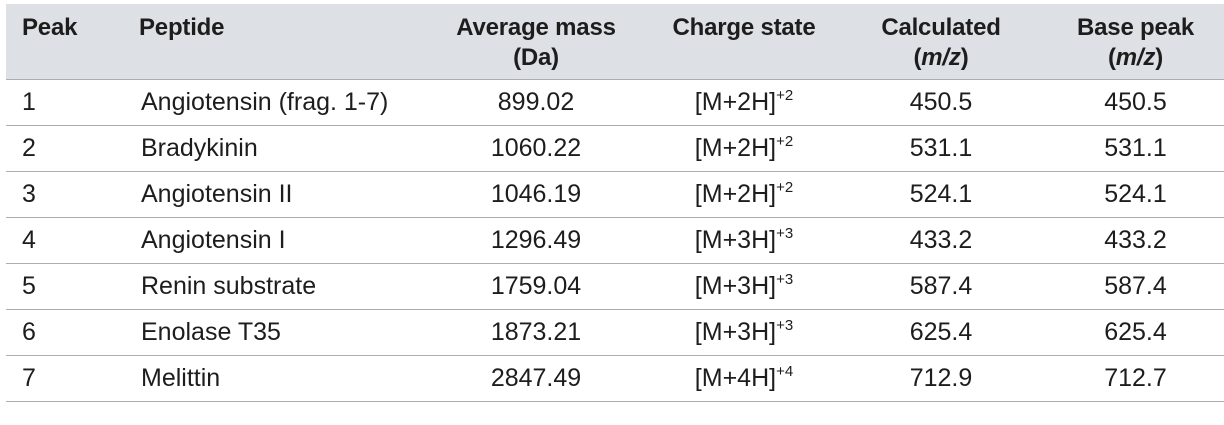  I want to click on cell-peptide: Angiotensin II, so click(284, 194).